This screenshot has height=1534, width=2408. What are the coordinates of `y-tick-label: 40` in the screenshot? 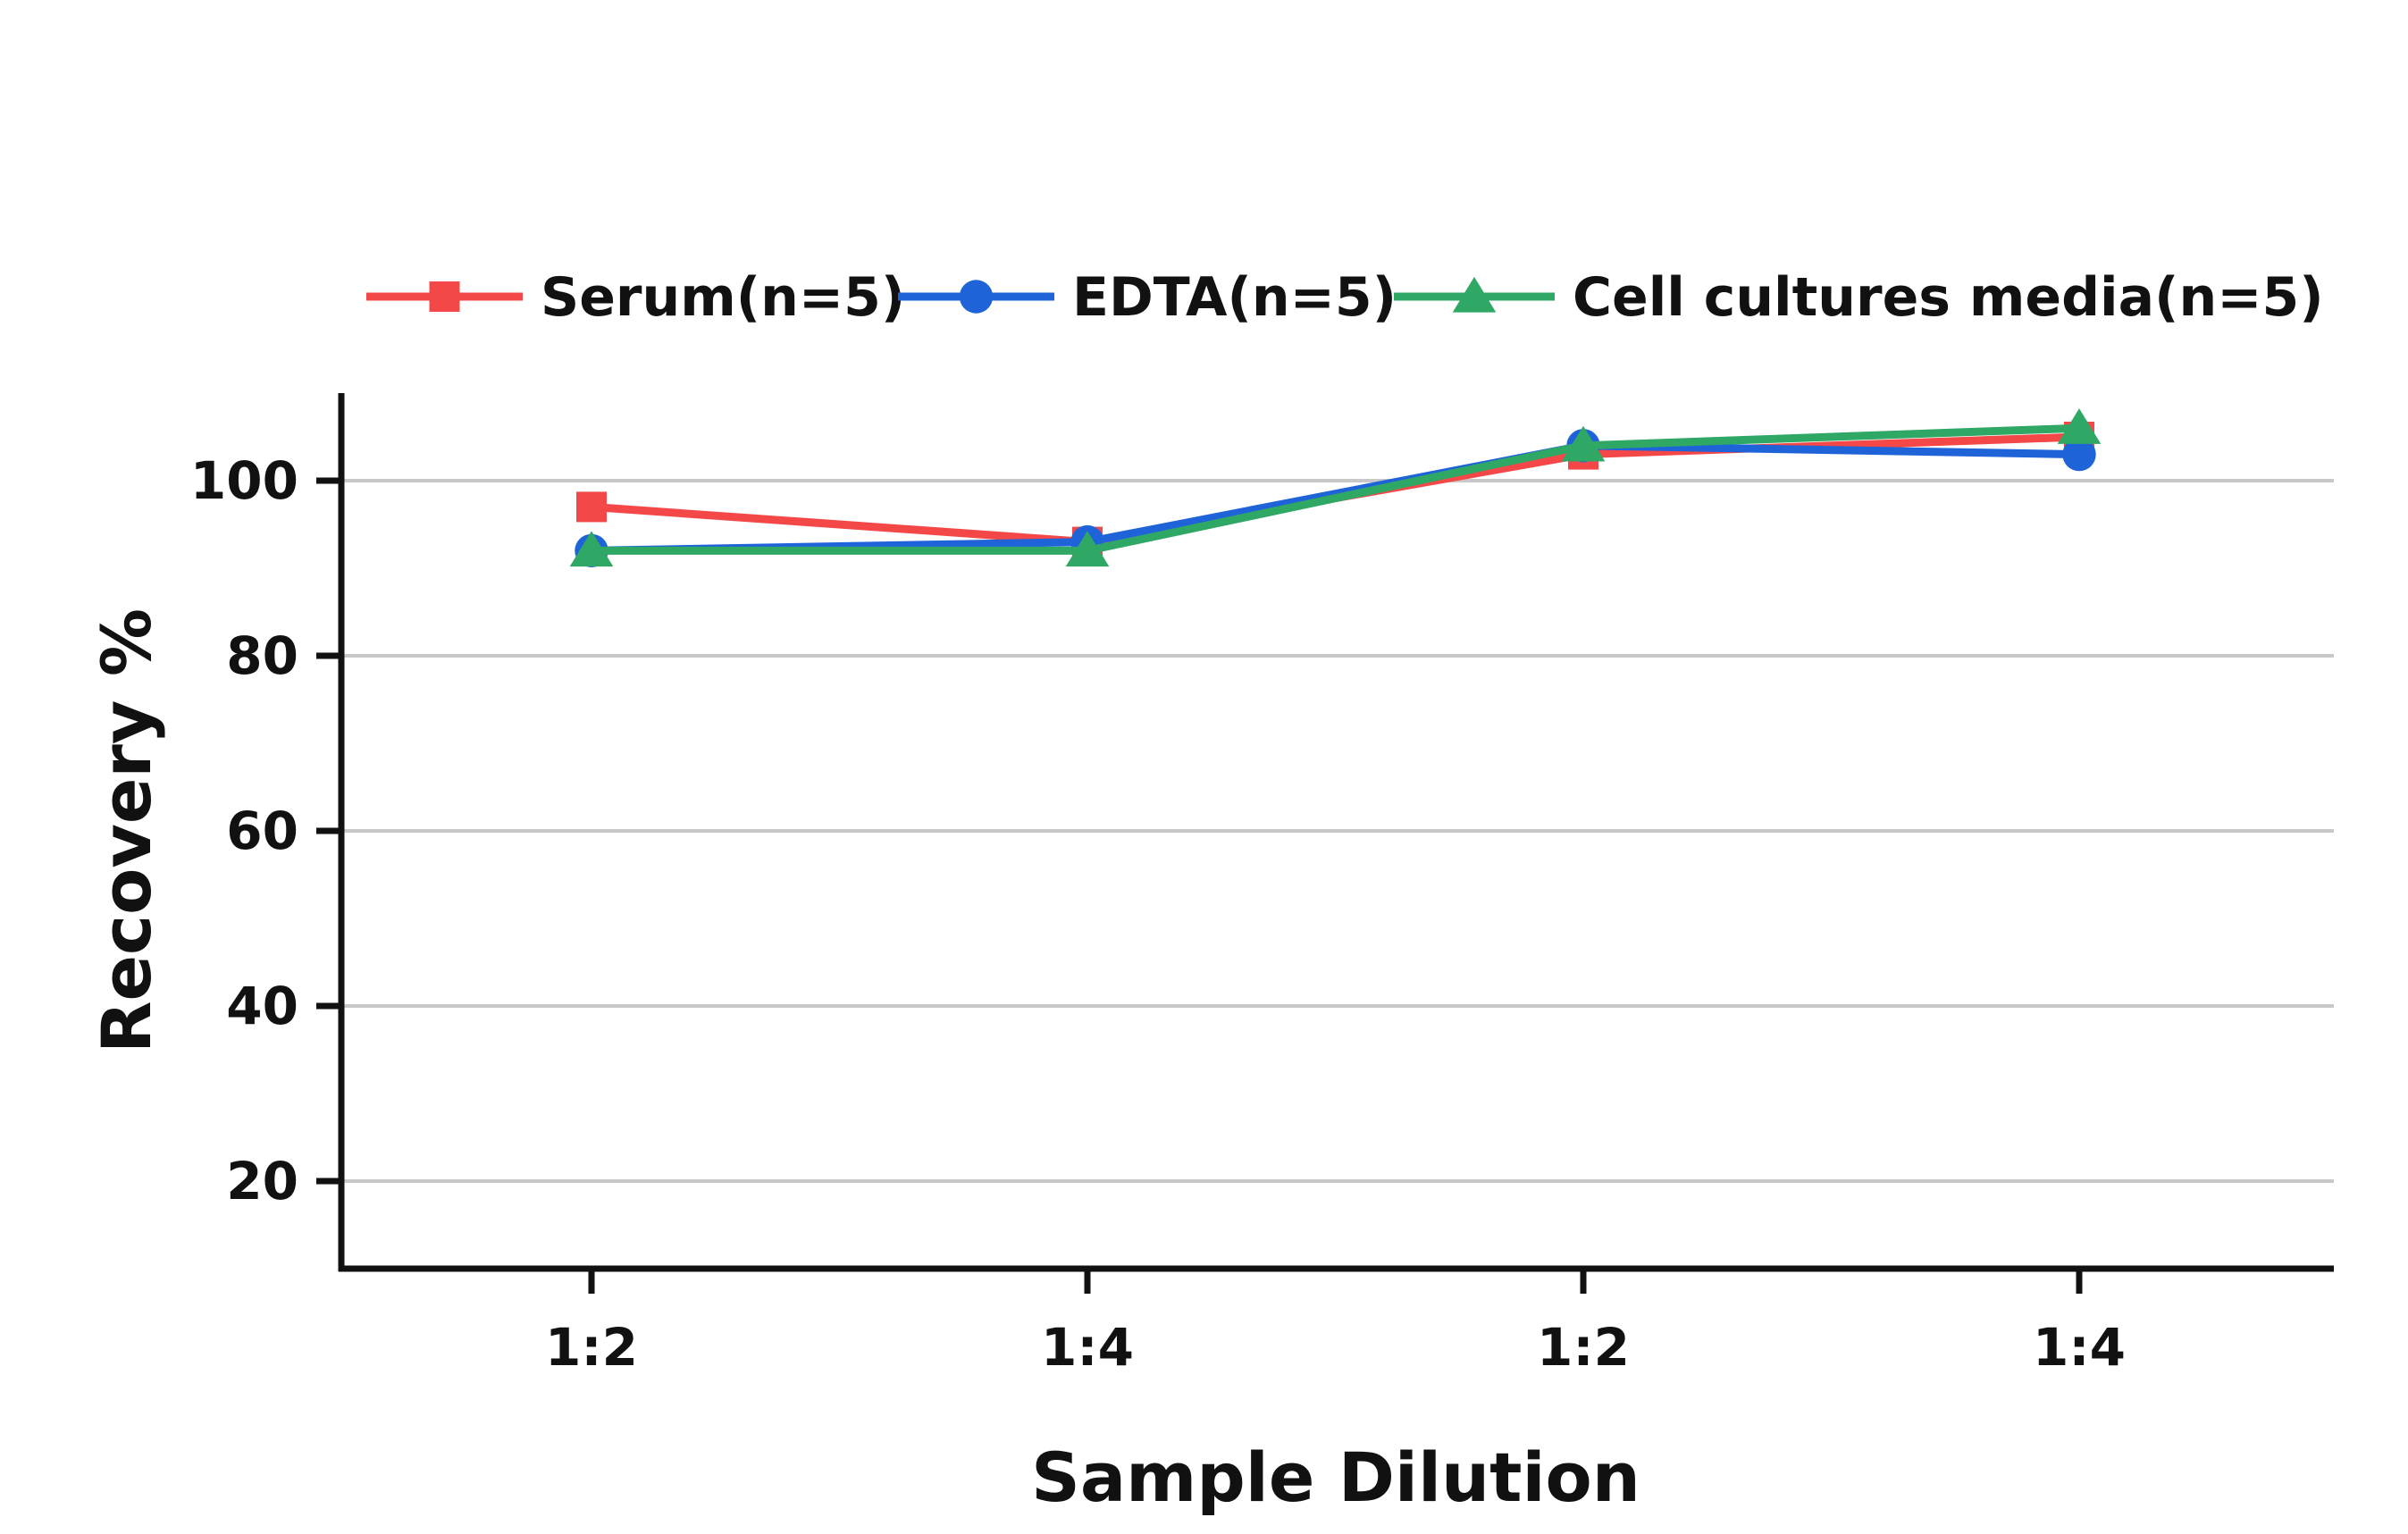 It's located at (262, 1006).